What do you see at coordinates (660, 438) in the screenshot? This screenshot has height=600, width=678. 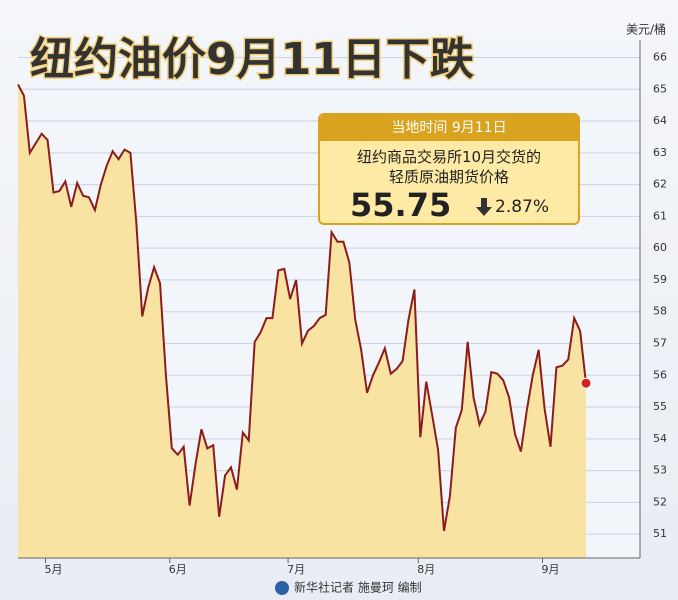 I see `y-tick-label: 54` at bounding box center [660, 438].